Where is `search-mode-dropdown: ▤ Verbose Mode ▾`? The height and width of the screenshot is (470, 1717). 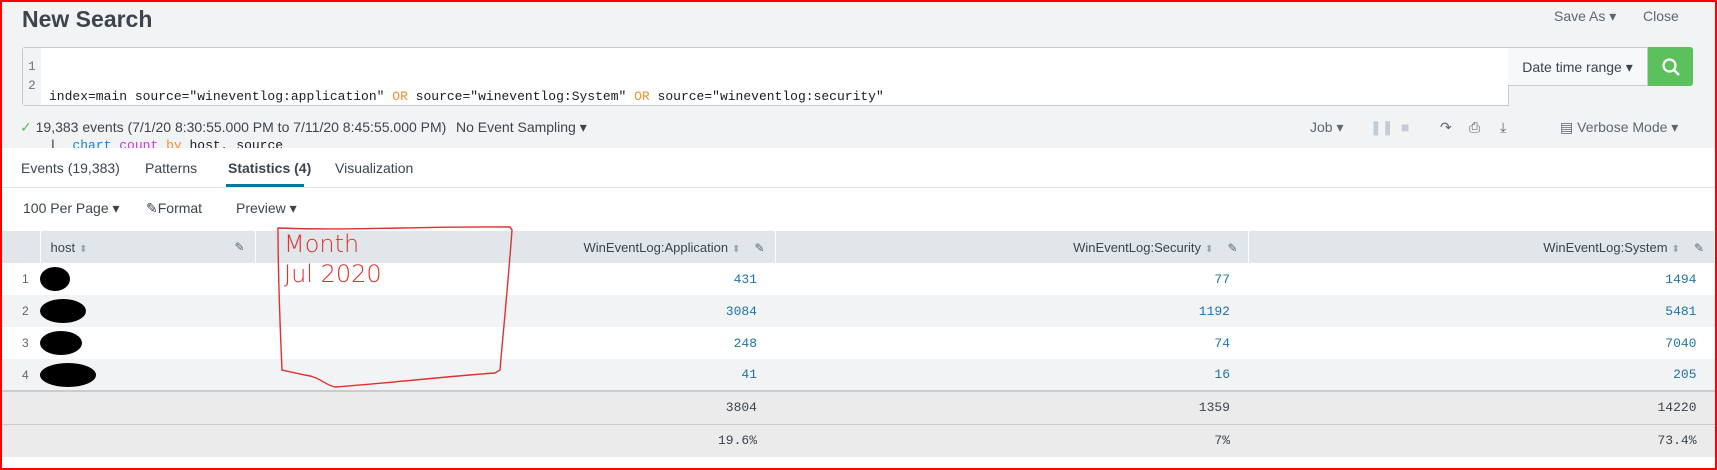 search-mode-dropdown: ▤ Verbose Mode ▾ is located at coordinates (1619, 127).